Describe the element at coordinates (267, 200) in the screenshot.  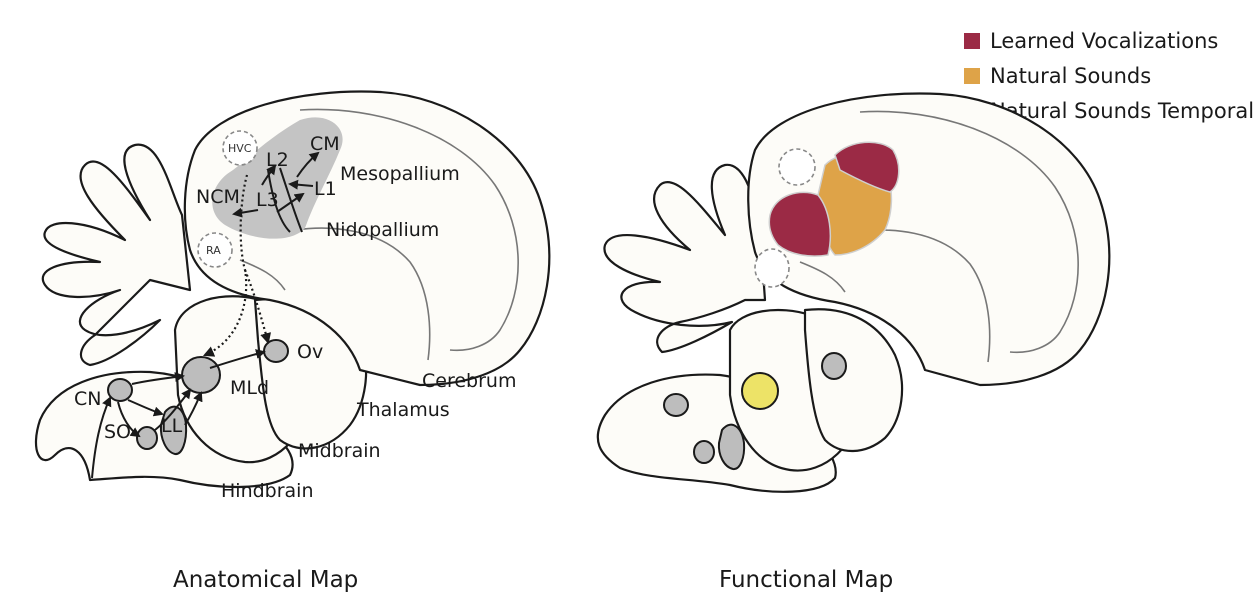
I see `label-l3: L3` at that location.